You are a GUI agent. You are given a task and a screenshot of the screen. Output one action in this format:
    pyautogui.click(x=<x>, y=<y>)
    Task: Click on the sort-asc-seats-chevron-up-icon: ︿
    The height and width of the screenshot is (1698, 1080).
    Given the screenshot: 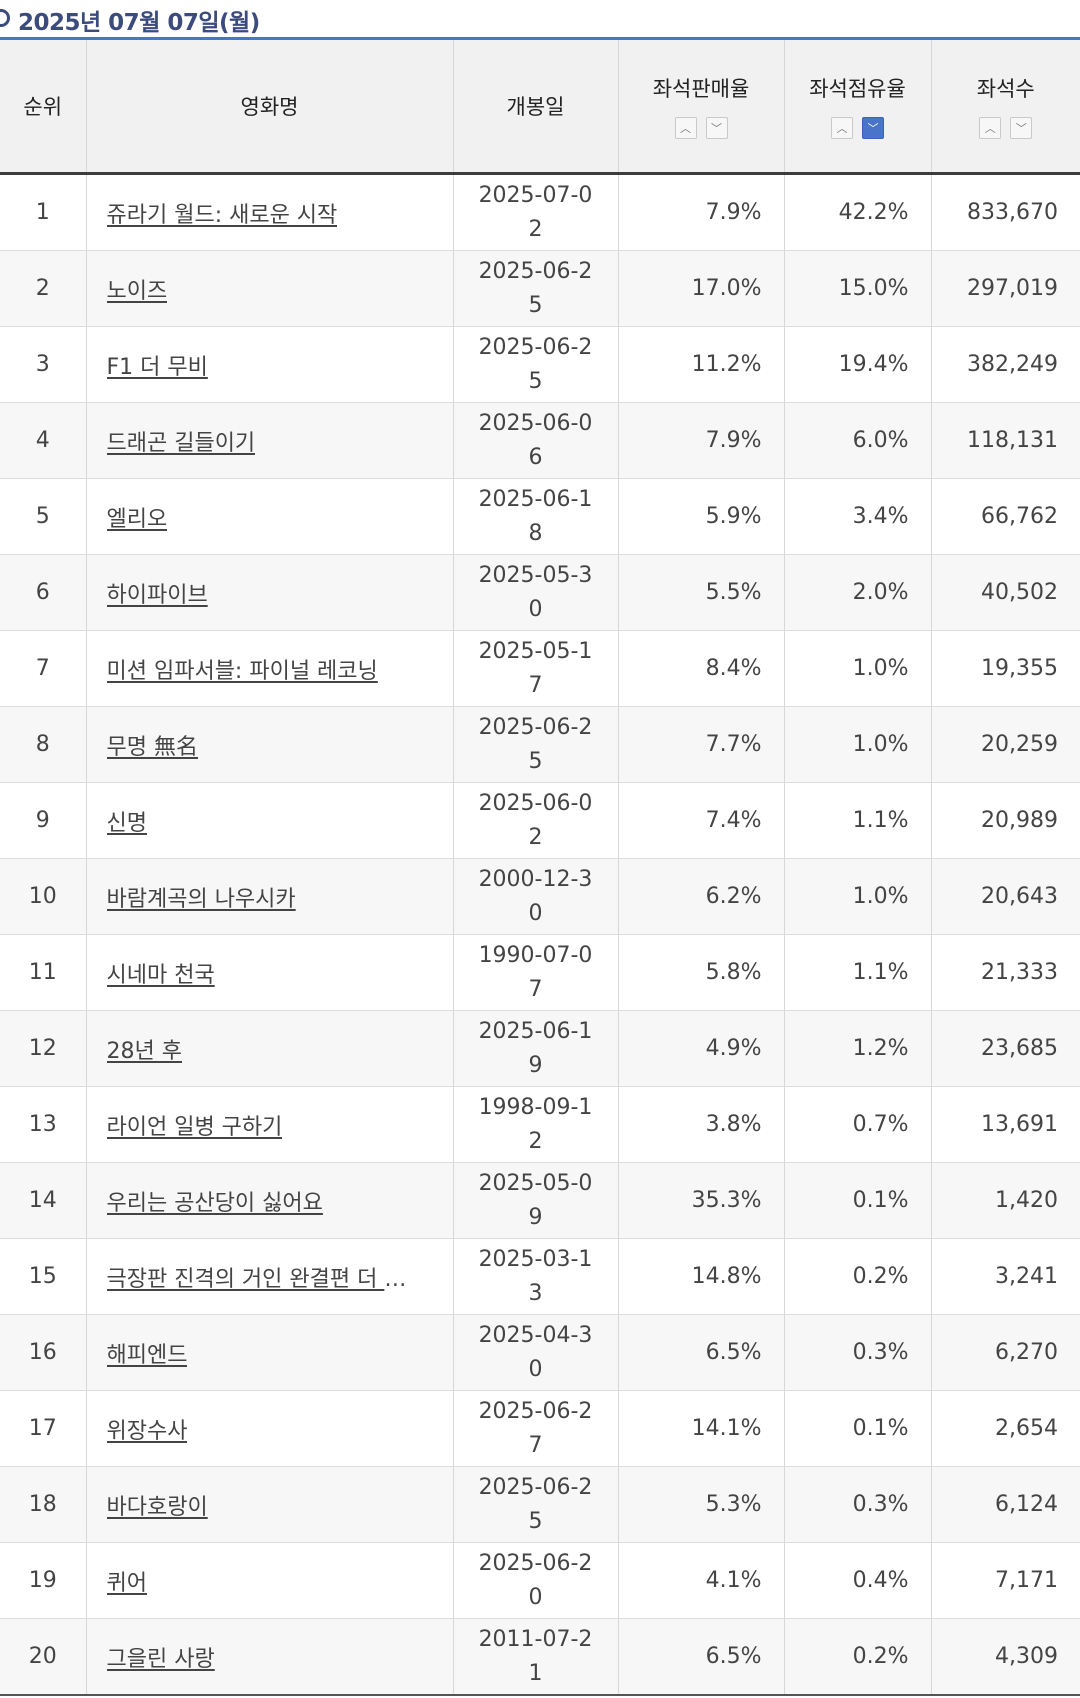 What is the action you would take?
    pyautogui.click(x=990, y=128)
    